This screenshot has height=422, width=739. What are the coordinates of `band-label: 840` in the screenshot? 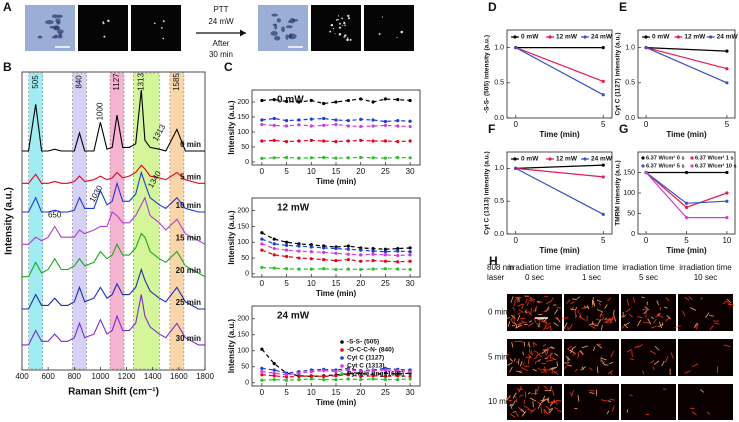 It's located at (79, 82).